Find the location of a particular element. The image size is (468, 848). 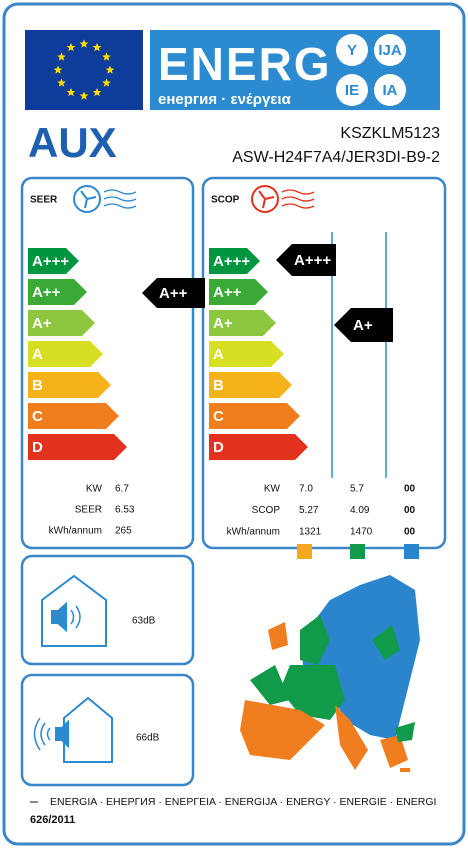

language-badge-text: IA is located at coordinates (390, 90).